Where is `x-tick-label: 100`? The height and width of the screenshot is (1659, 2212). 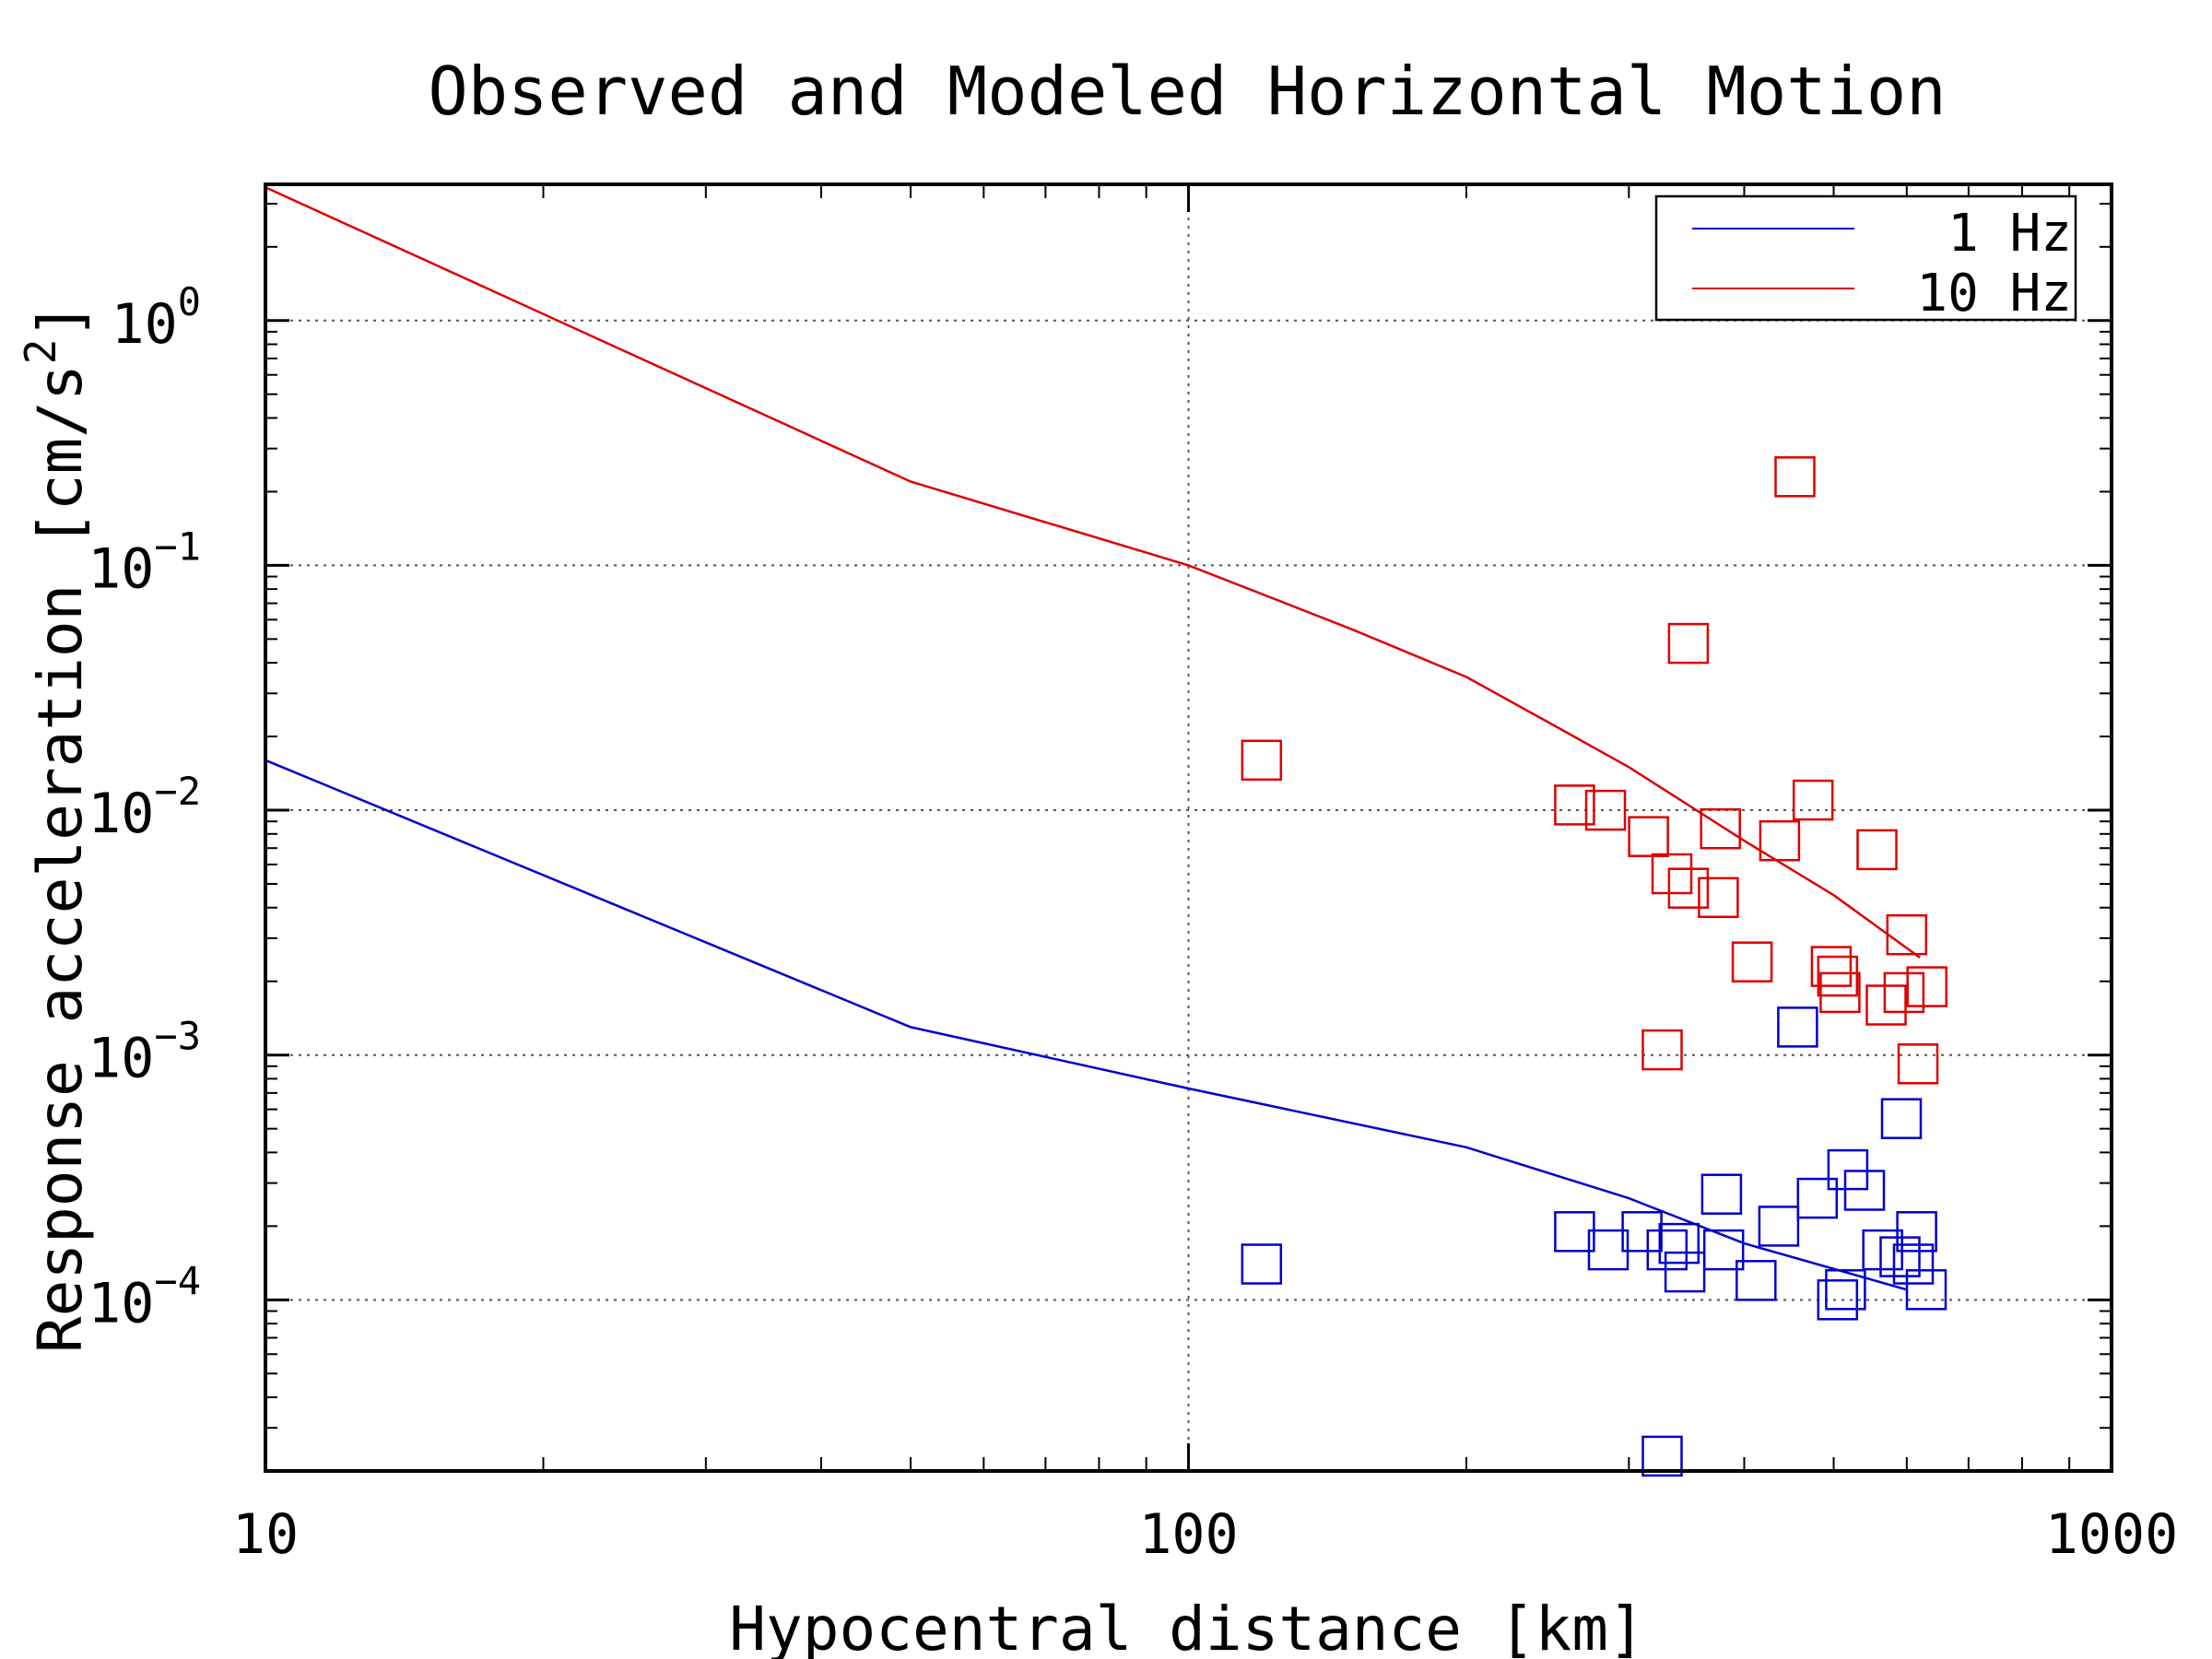
x-tick-label: 100 is located at coordinates (1188, 1534).